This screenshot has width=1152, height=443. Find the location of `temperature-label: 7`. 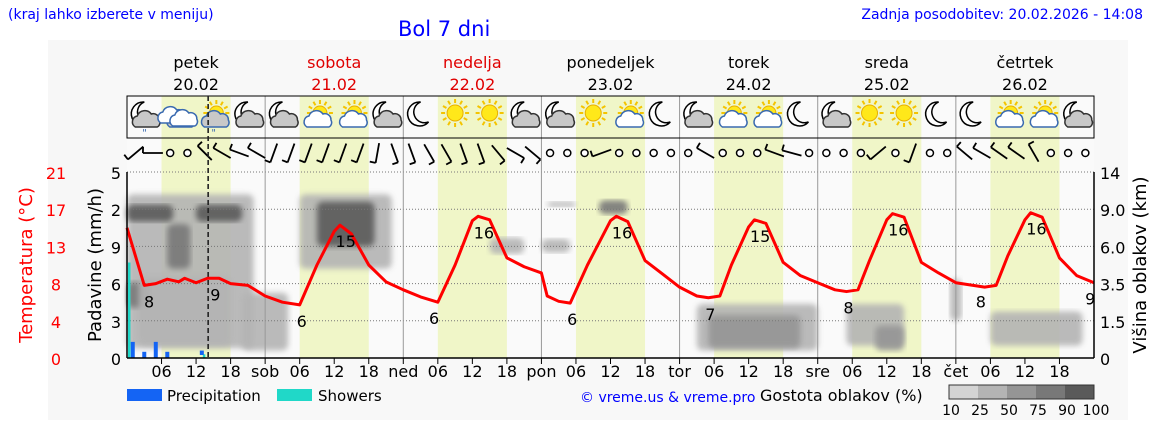

temperature-label: 7 is located at coordinates (710, 314).